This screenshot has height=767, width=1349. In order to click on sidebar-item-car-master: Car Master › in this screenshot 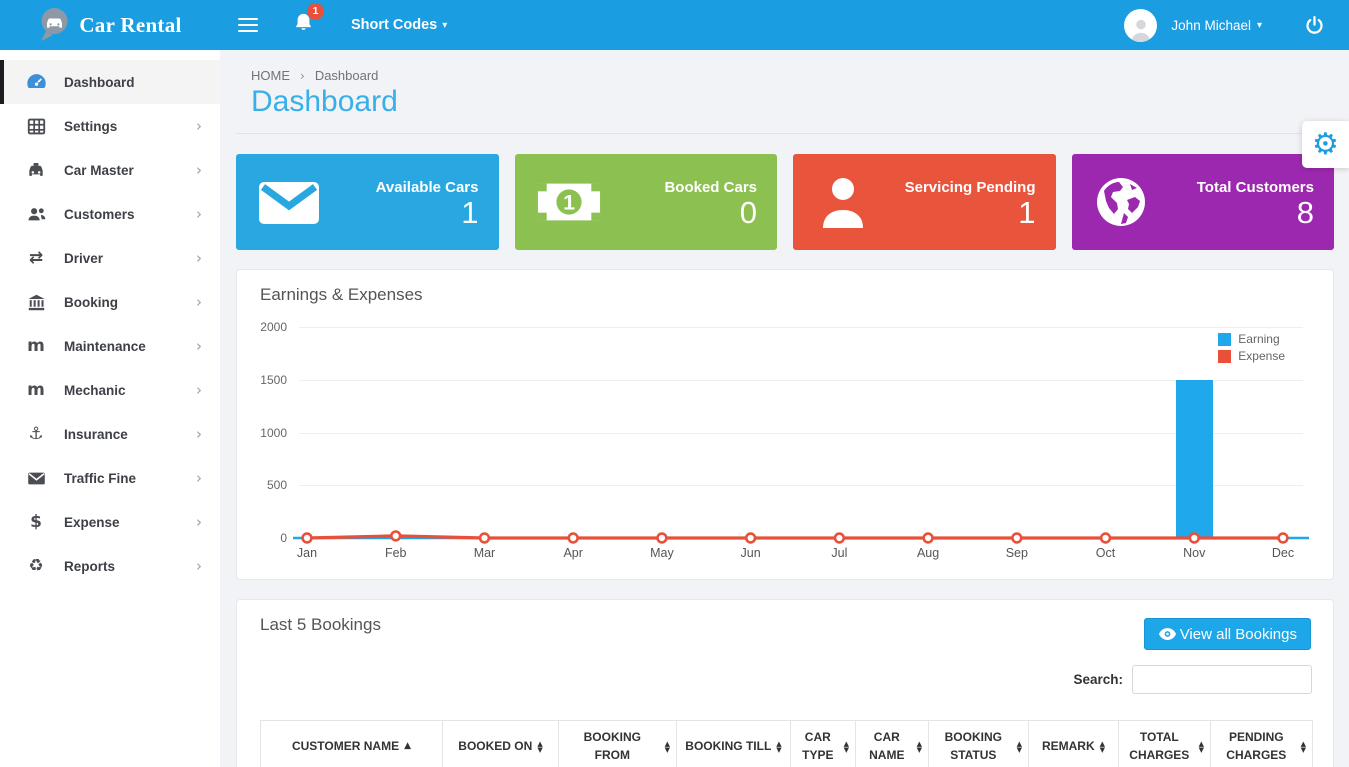, I will do `click(110, 170)`.